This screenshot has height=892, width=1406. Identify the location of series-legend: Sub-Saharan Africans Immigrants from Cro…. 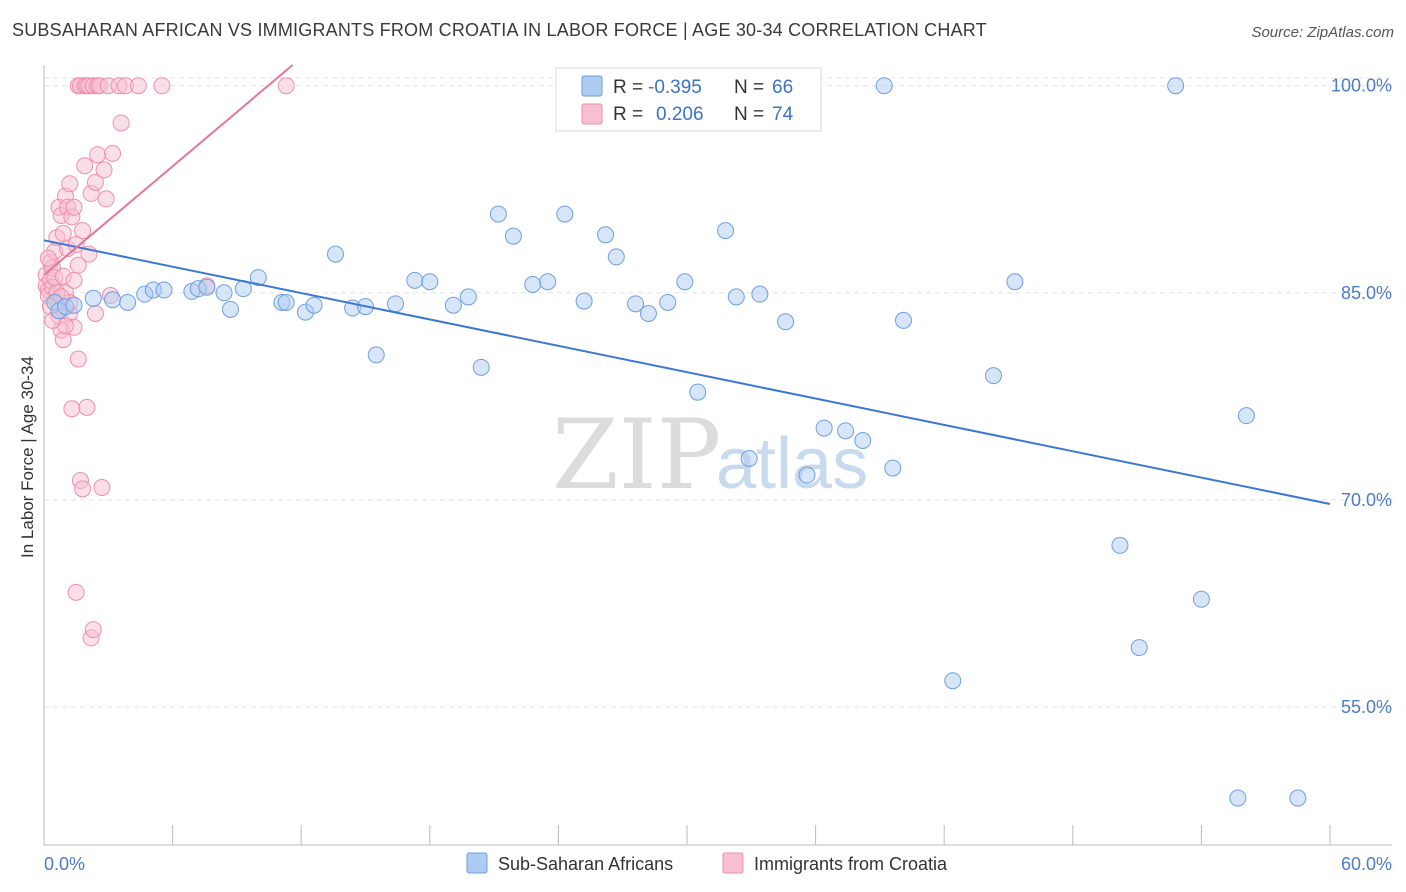
(707, 863).